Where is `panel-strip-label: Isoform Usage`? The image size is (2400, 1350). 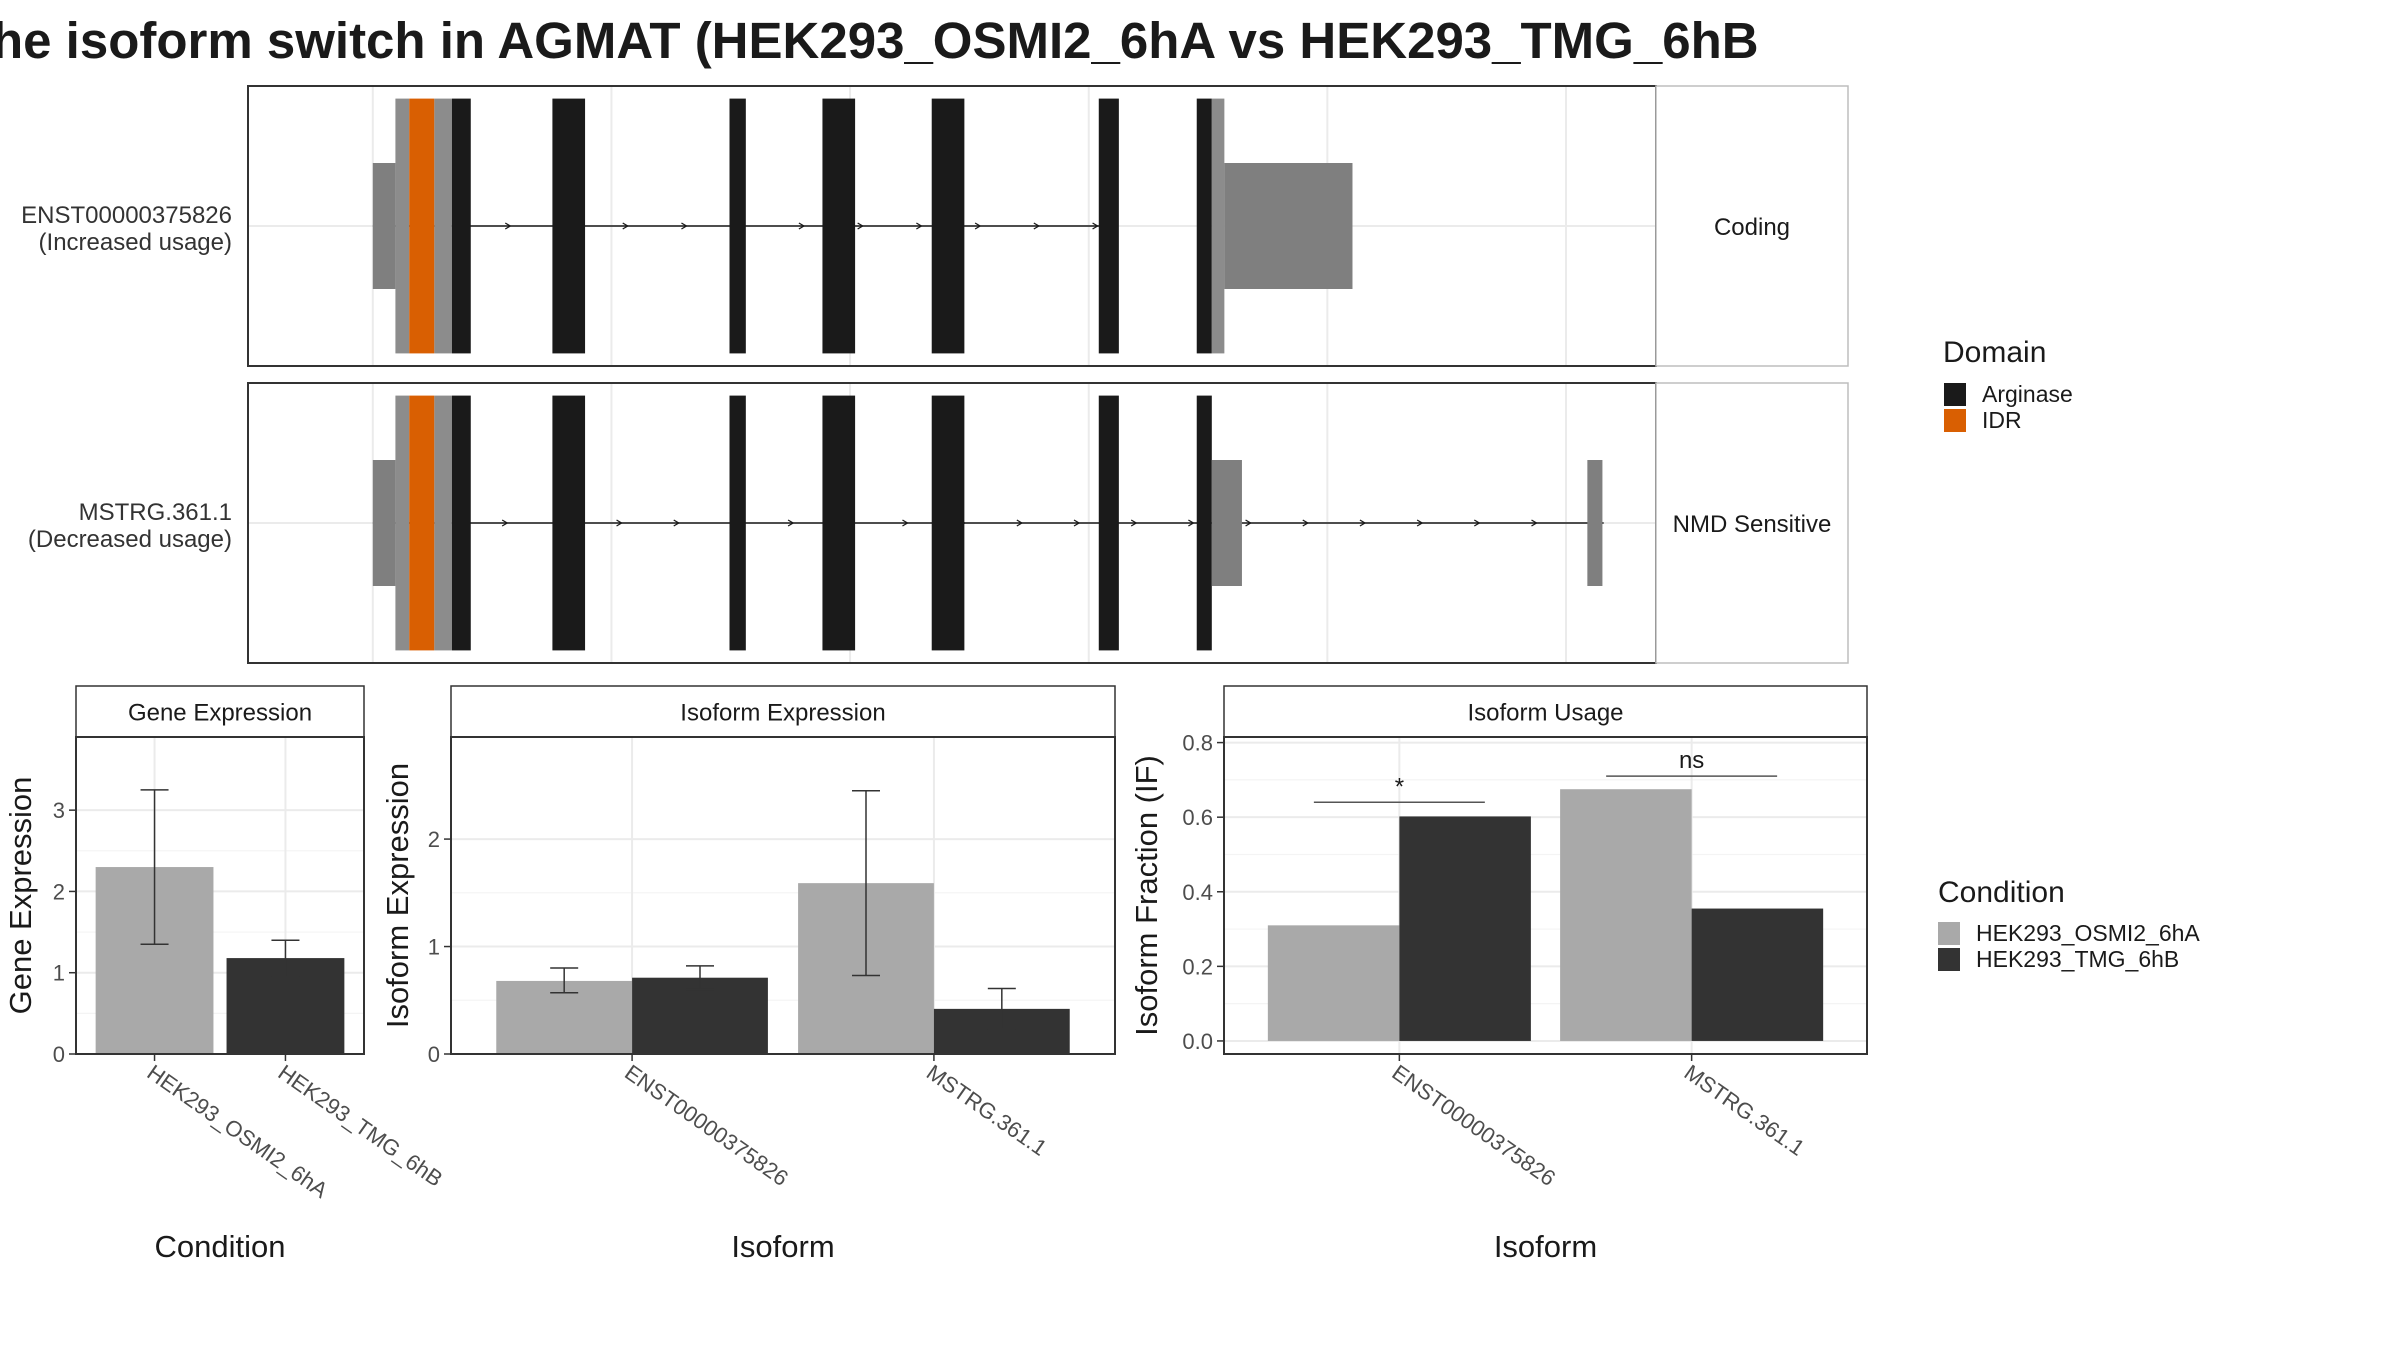 panel-strip-label: Isoform Usage is located at coordinates (1545, 713).